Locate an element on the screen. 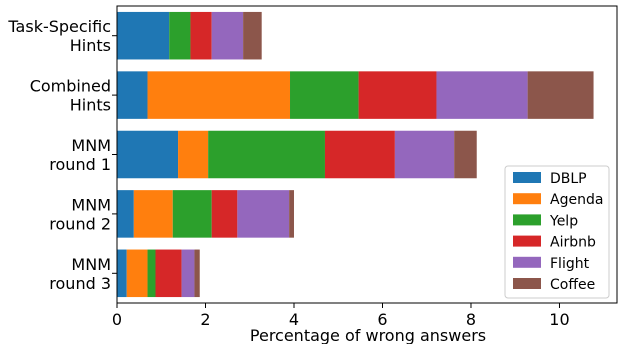 The width and height of the screenshot is (618, 344). legend-label-agenda: Agenda is located at coordinates (576, 200).